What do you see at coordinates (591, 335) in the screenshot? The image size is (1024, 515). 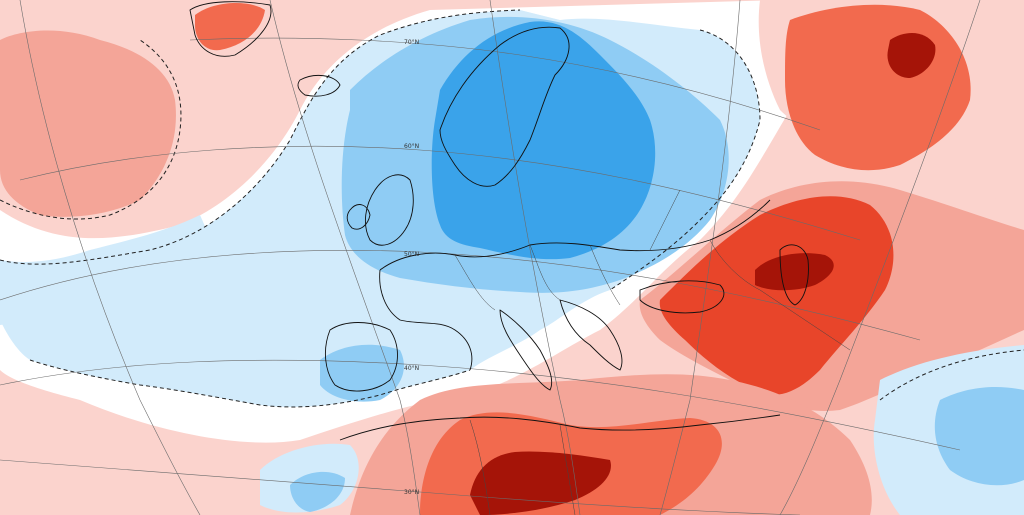 I see `coast-balkans` at bounding box center [591, 335].